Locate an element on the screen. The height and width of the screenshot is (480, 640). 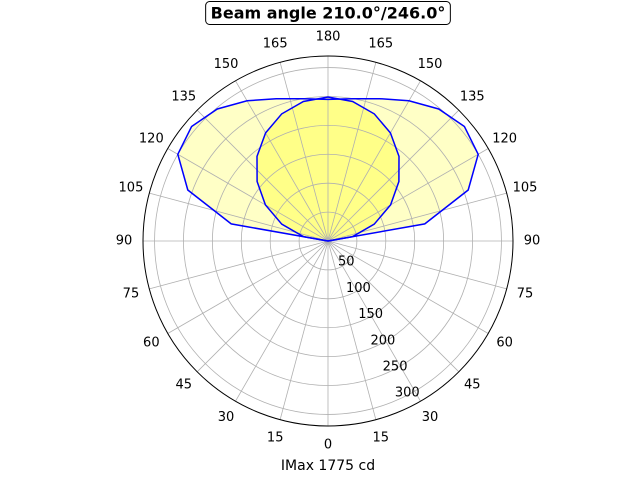
x-axis-label: IMax 1775 cd is located at coordinates (328, 466).